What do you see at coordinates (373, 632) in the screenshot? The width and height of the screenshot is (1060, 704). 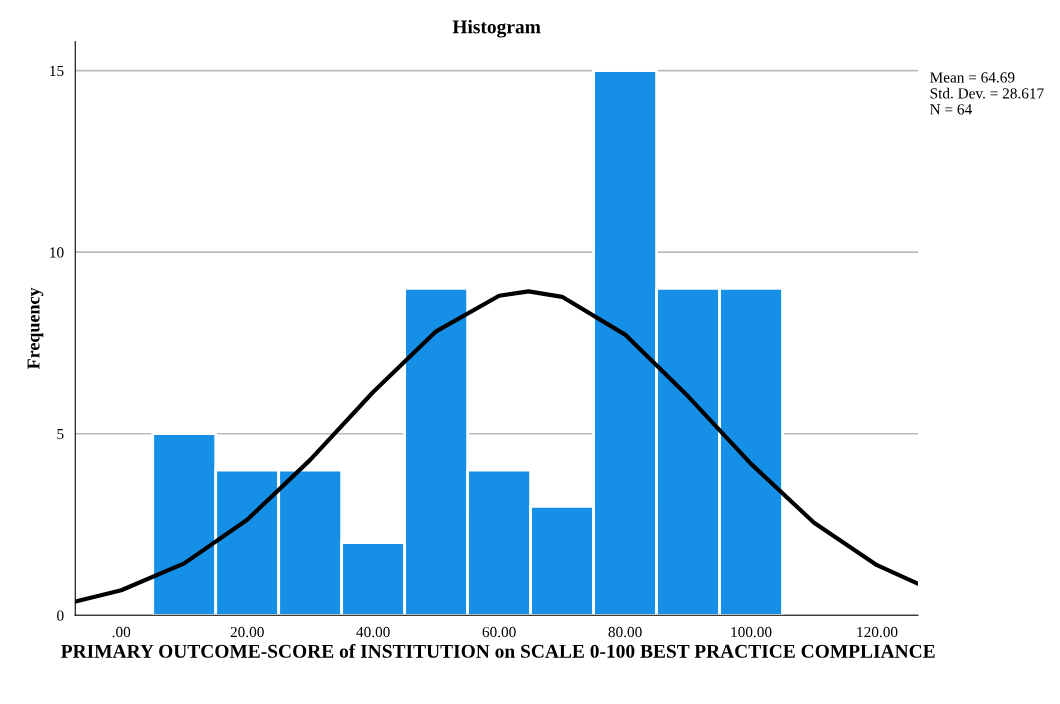 I see `x-tick-label: 40.00` at bounding box center [373, 632].